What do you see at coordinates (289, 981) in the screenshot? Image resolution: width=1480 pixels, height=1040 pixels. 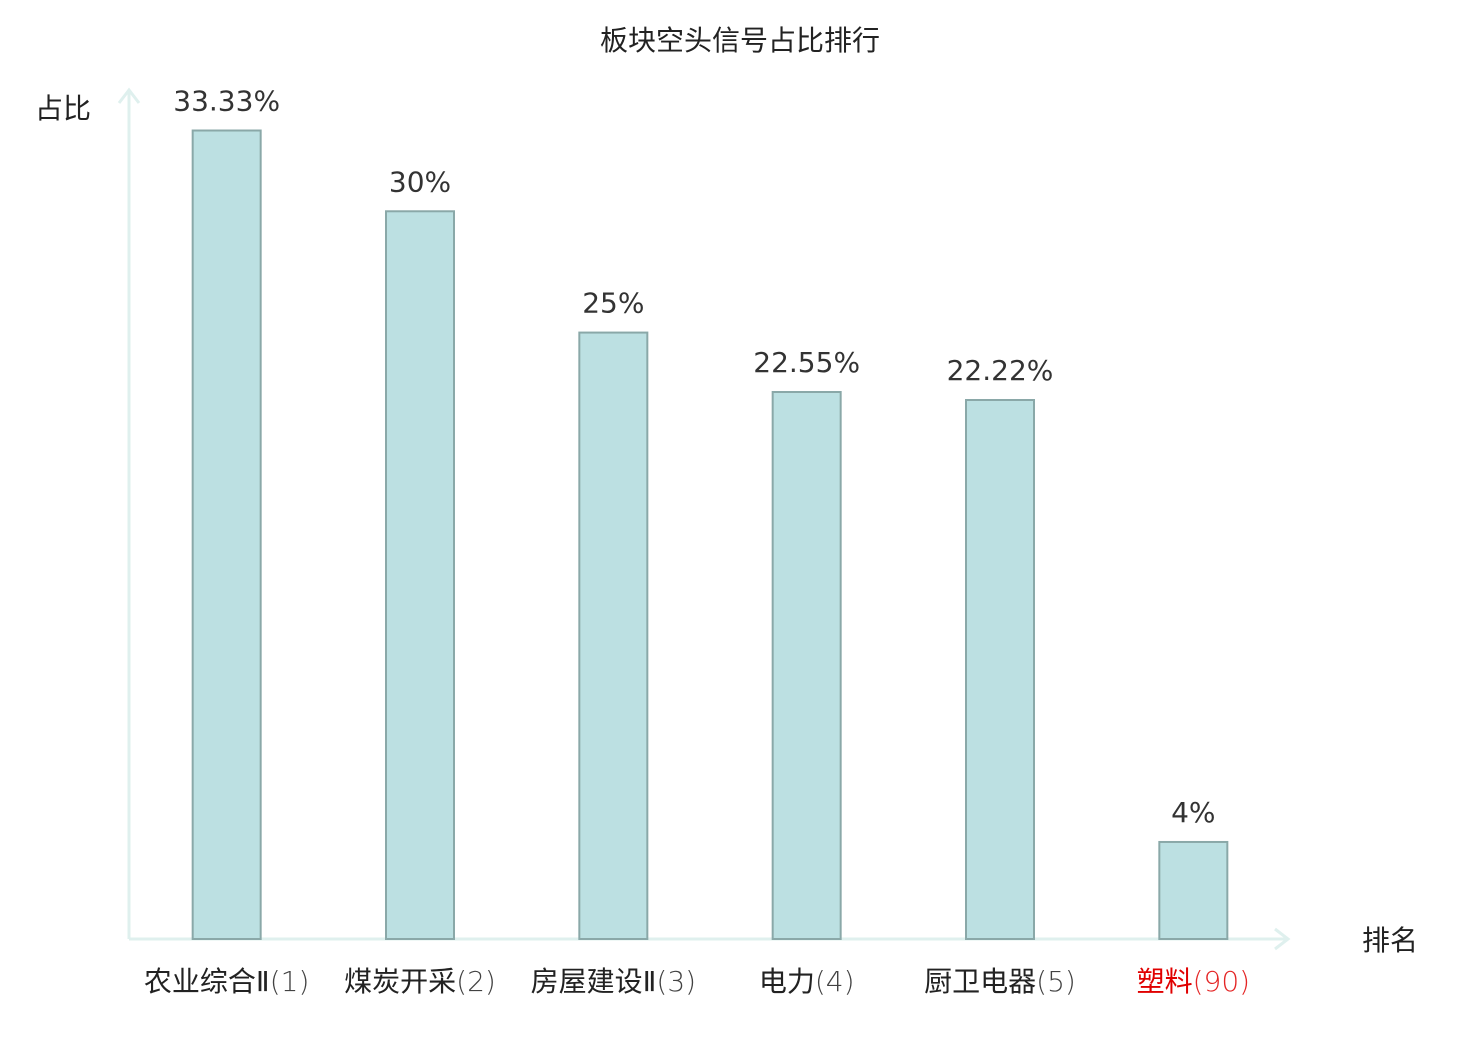 I see `category-rank: (1)` at bounding box center [289, 981].